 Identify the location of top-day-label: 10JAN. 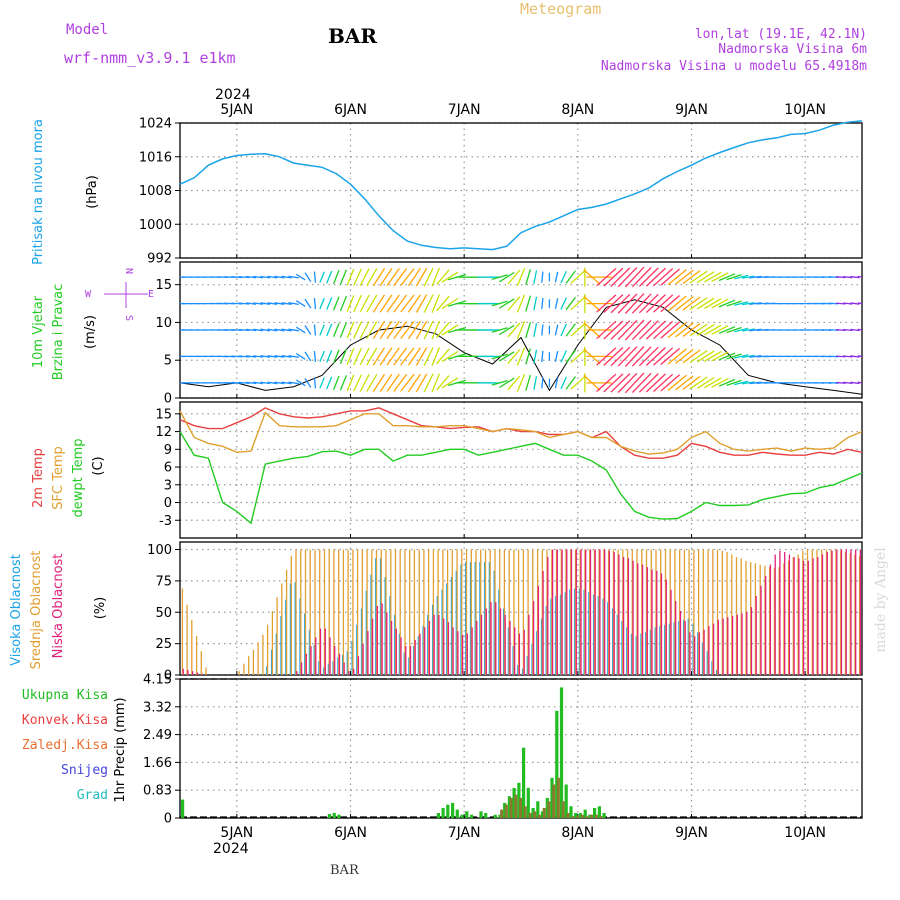
(805, 110).